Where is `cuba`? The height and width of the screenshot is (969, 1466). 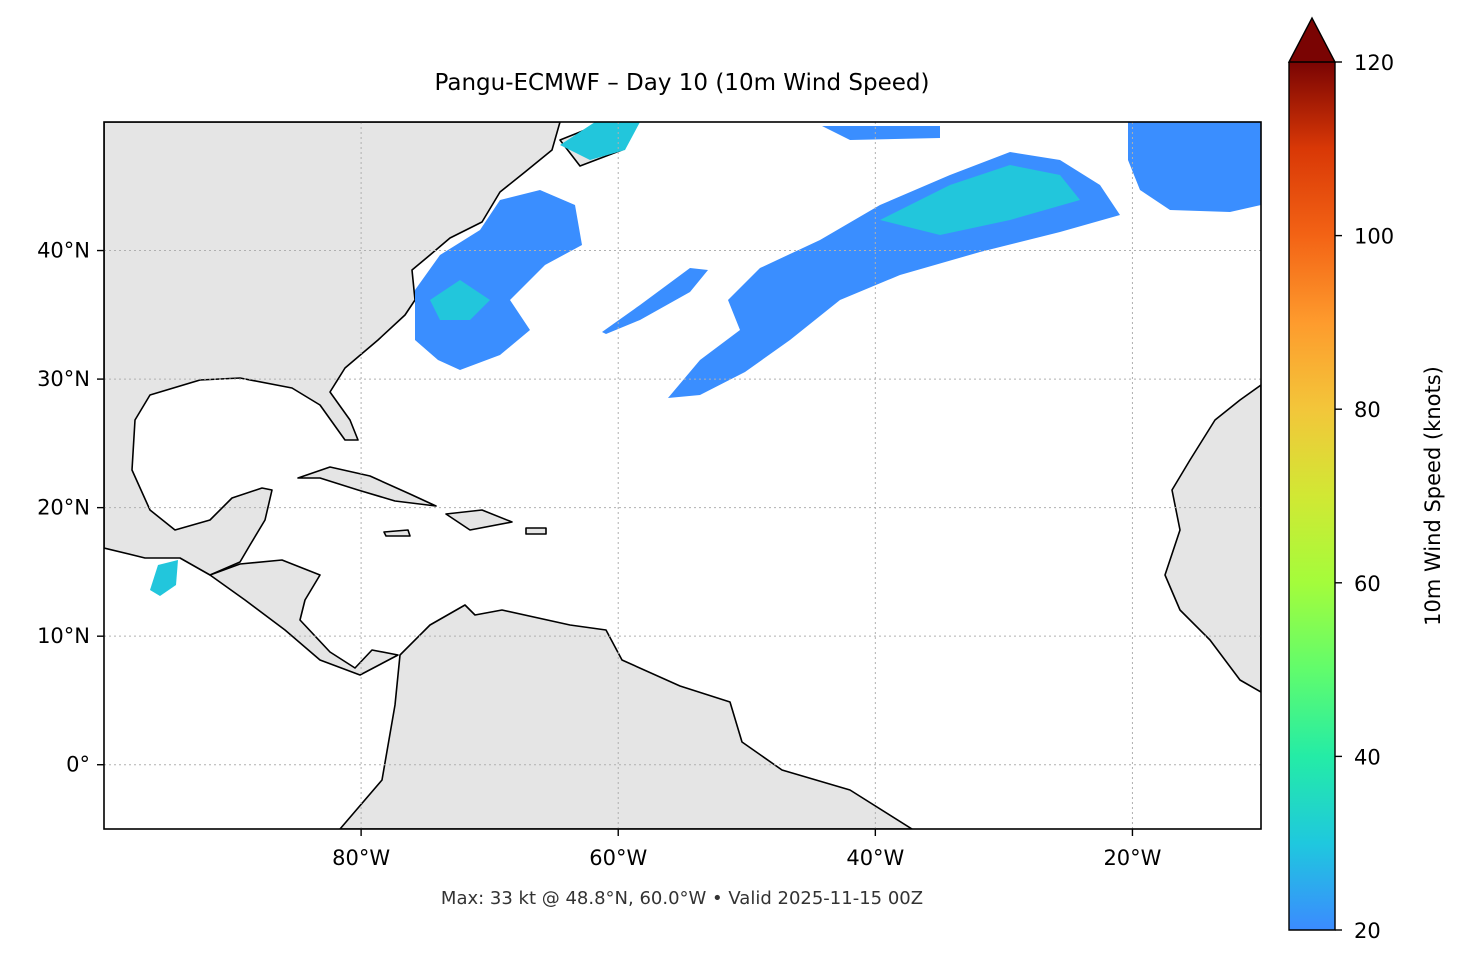 cuba is located at coordinates (367, 486).